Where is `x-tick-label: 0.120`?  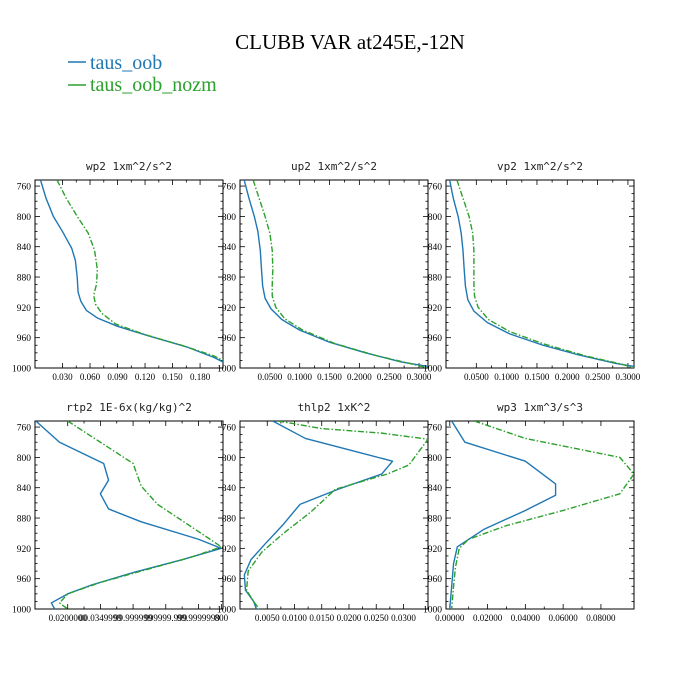
x-tick-label: 0.120 is located at coordinates (145, 377).